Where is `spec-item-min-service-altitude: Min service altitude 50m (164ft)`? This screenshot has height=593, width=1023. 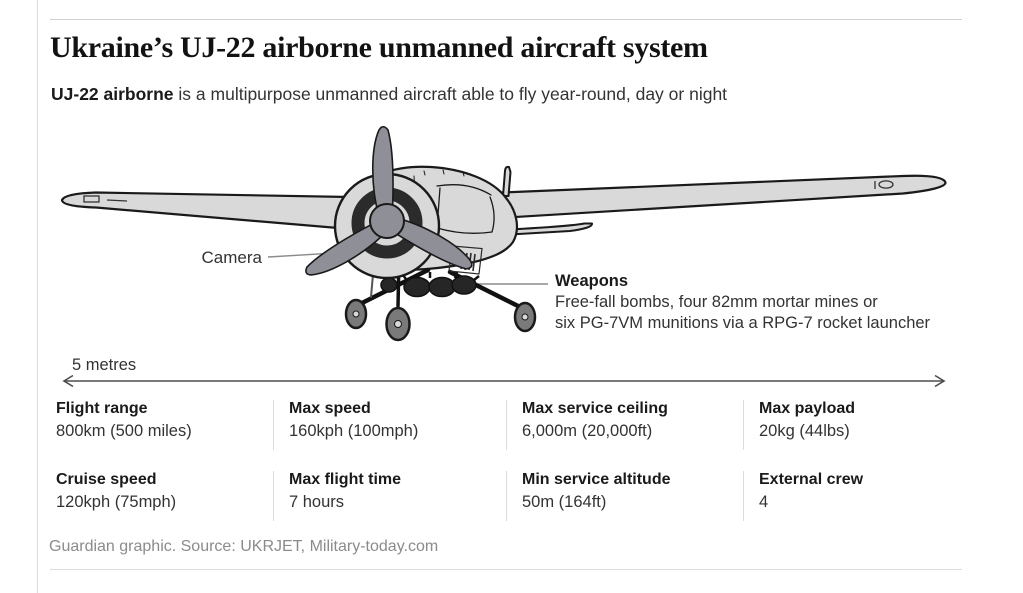
spec-item-min-service-altitude: Min service altitude 50m (164ft) is located at coordinates (624, 496).